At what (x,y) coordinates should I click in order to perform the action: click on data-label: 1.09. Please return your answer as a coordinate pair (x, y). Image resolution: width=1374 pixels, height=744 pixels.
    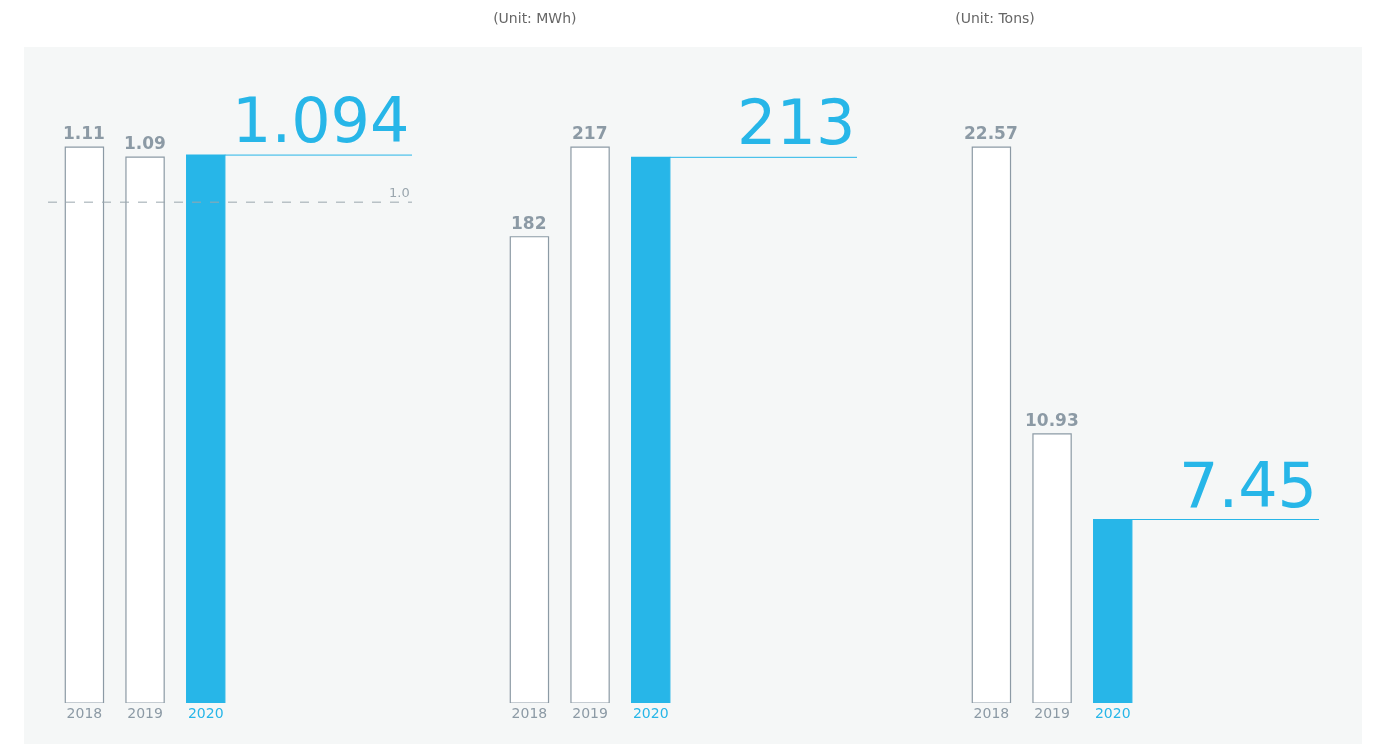
    Looking at the image, I should click on (145, 143).